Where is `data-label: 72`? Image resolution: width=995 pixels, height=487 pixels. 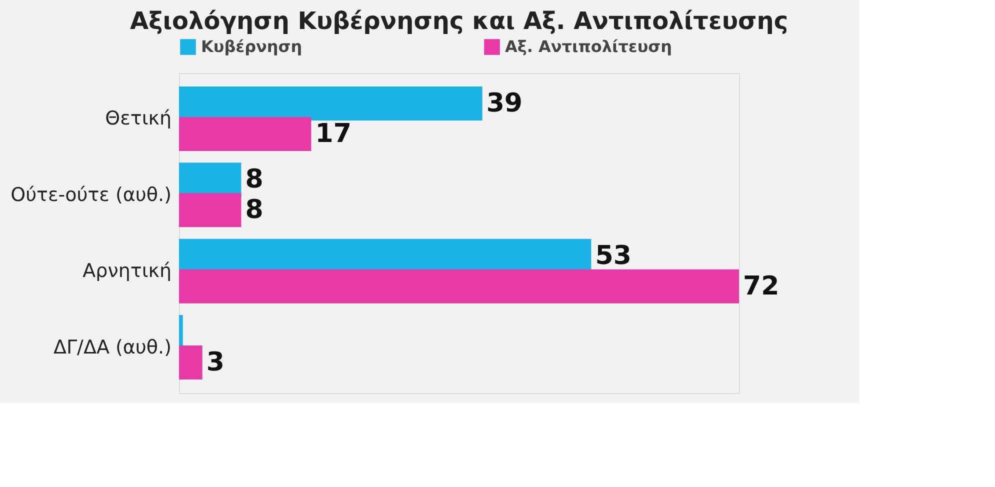 data-label: 72 is located at coordinates (761, 286).